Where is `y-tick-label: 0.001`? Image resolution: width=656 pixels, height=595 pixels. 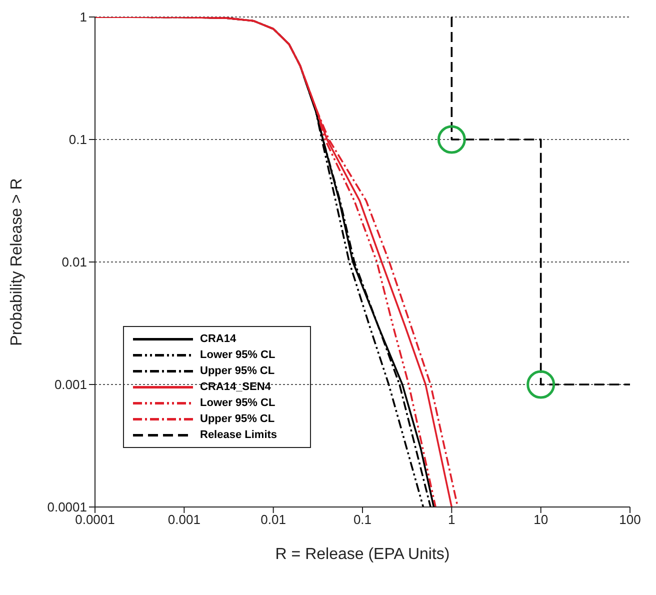
y-tick-label: 0.001 is located at coordinates (70, 384).